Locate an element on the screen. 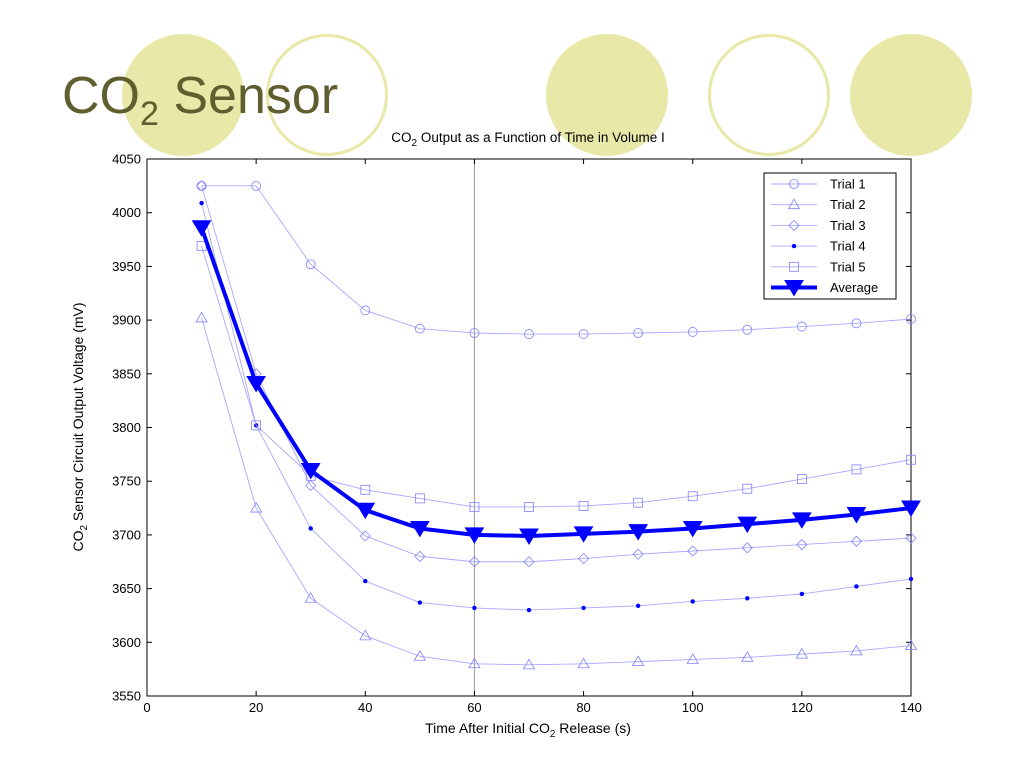 The height and width of the screenshot is (768, 1024). legend-label: Trial 5 is located at coordinates (848, 266).